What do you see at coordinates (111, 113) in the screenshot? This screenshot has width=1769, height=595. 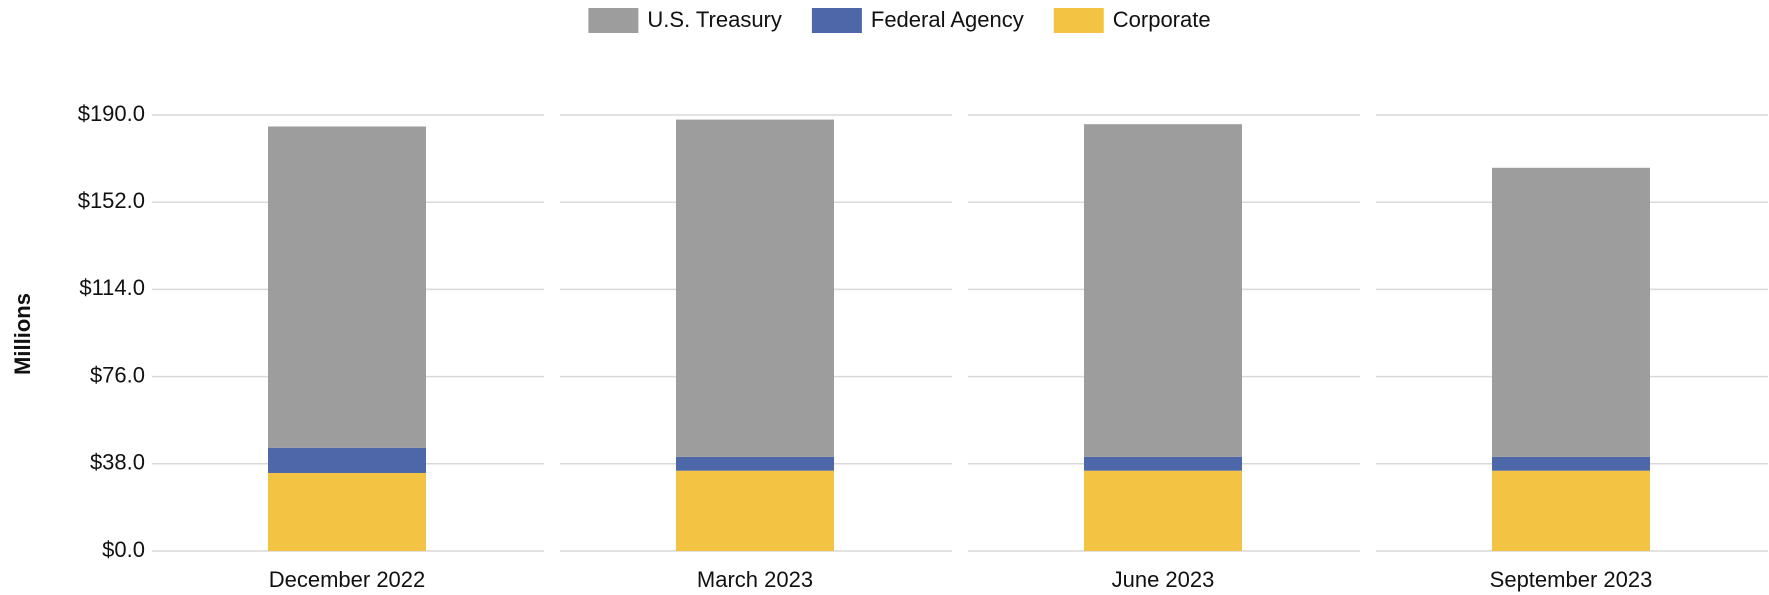 I see `y-tick-label: $190.0` at bounding box center [111, 113].